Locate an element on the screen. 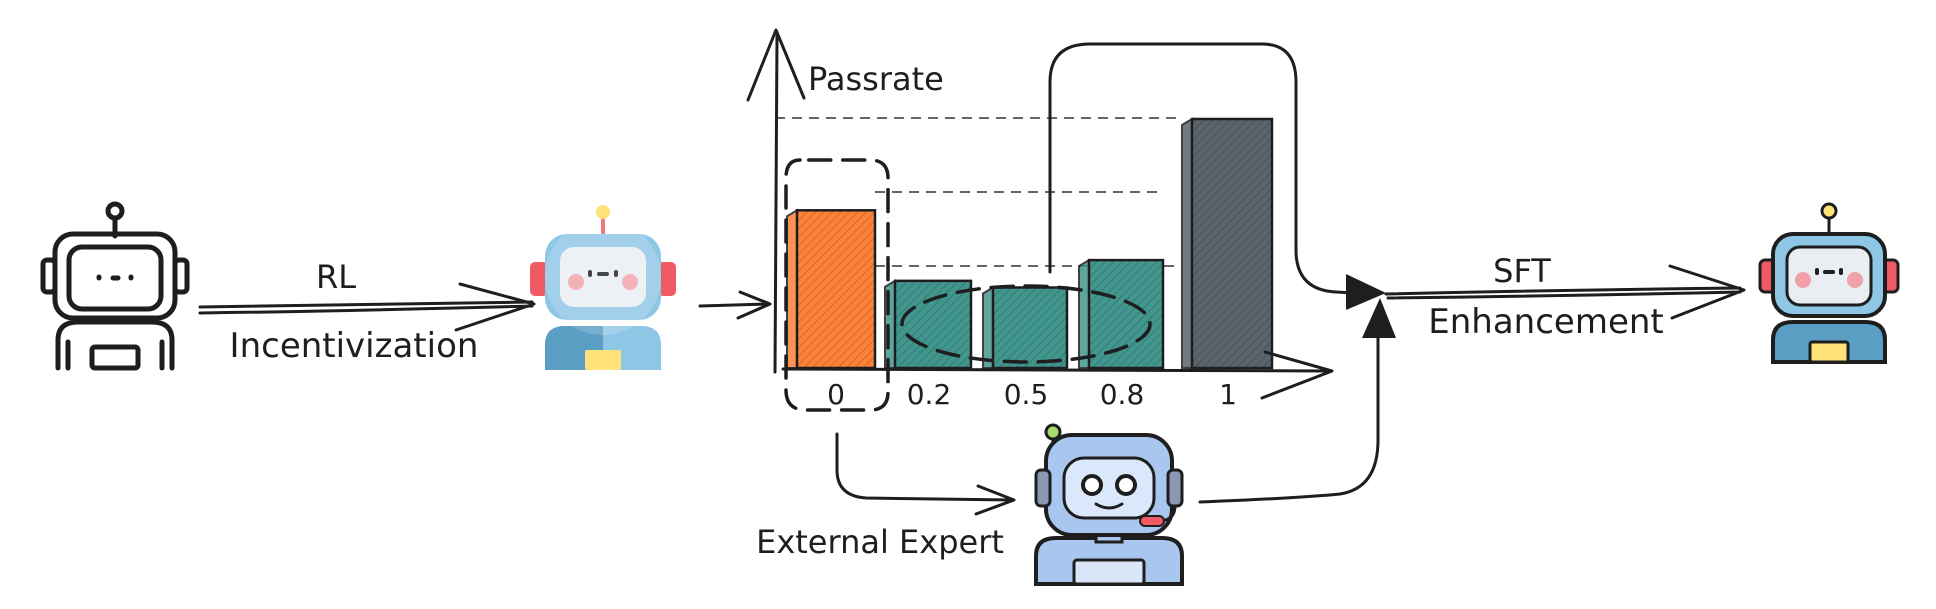 The width and height of the screenshot is (1936, 609). enhancement-label: Enhancement is located at coordinates (1546, 322).